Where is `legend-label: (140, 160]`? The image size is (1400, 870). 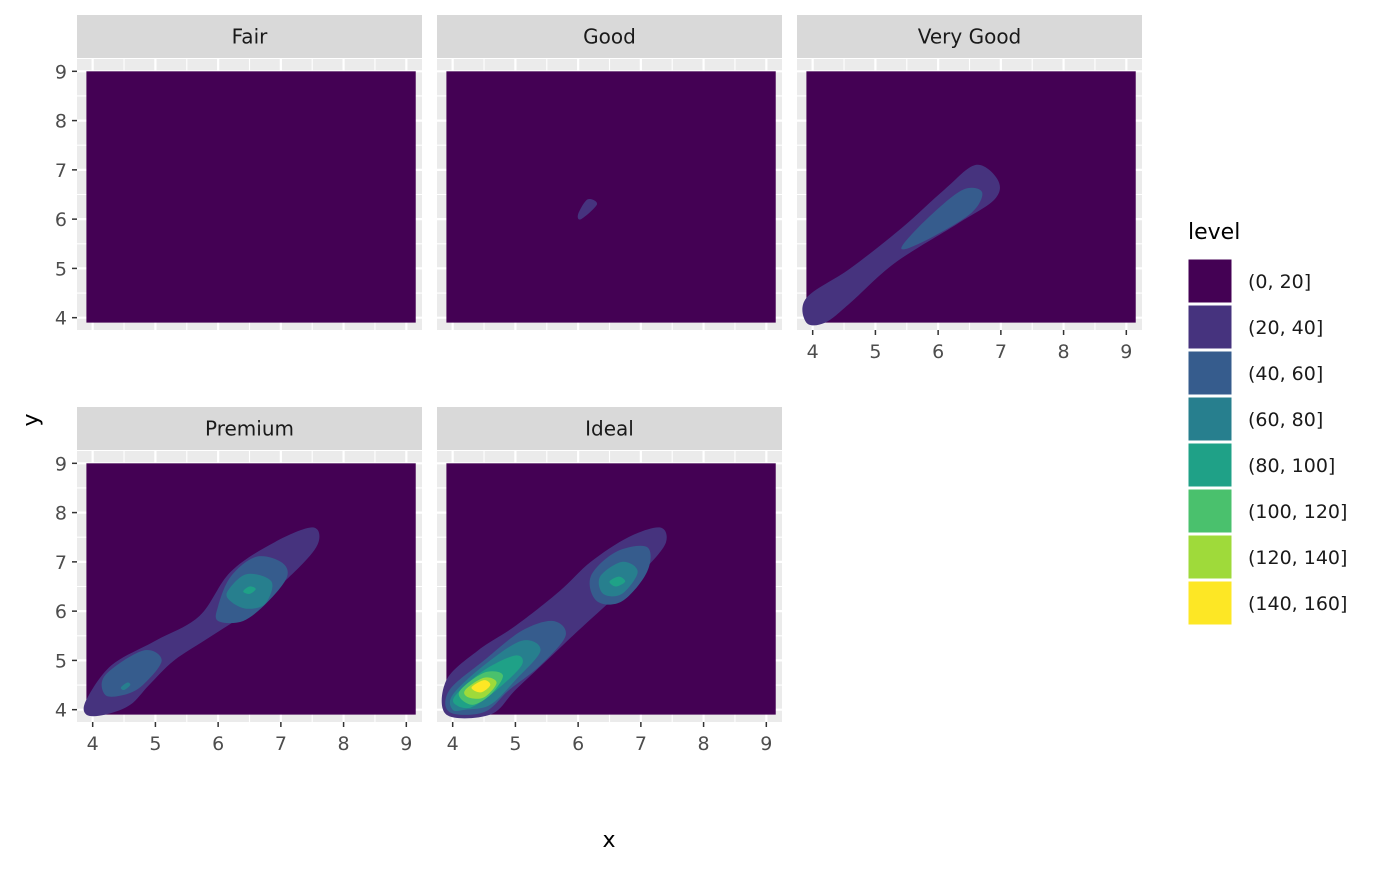 legend-label: (140, 160] is located at coordinates (1297, 604).